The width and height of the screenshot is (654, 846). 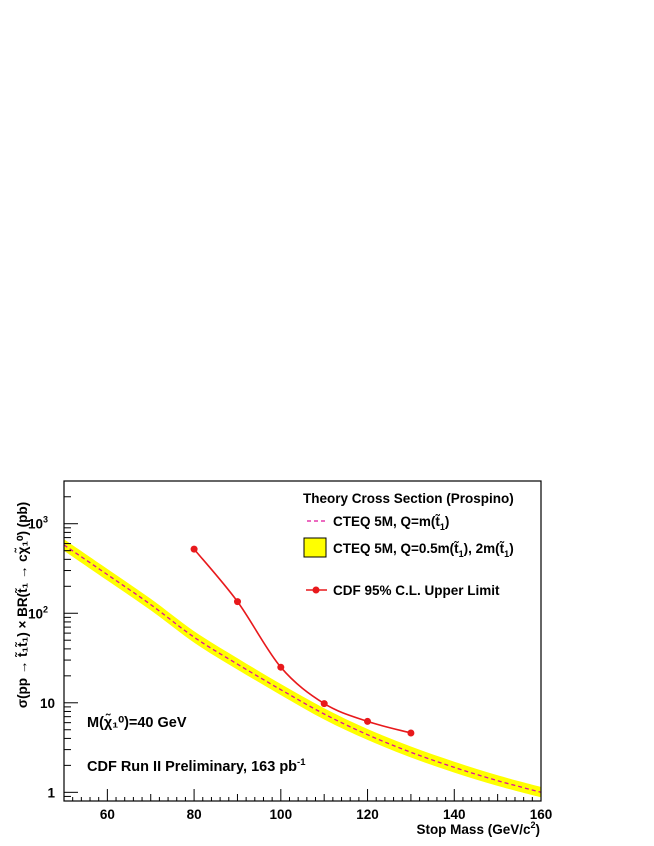 I want to click on y-tick-label-100: 10², so click(x=38, y=612).